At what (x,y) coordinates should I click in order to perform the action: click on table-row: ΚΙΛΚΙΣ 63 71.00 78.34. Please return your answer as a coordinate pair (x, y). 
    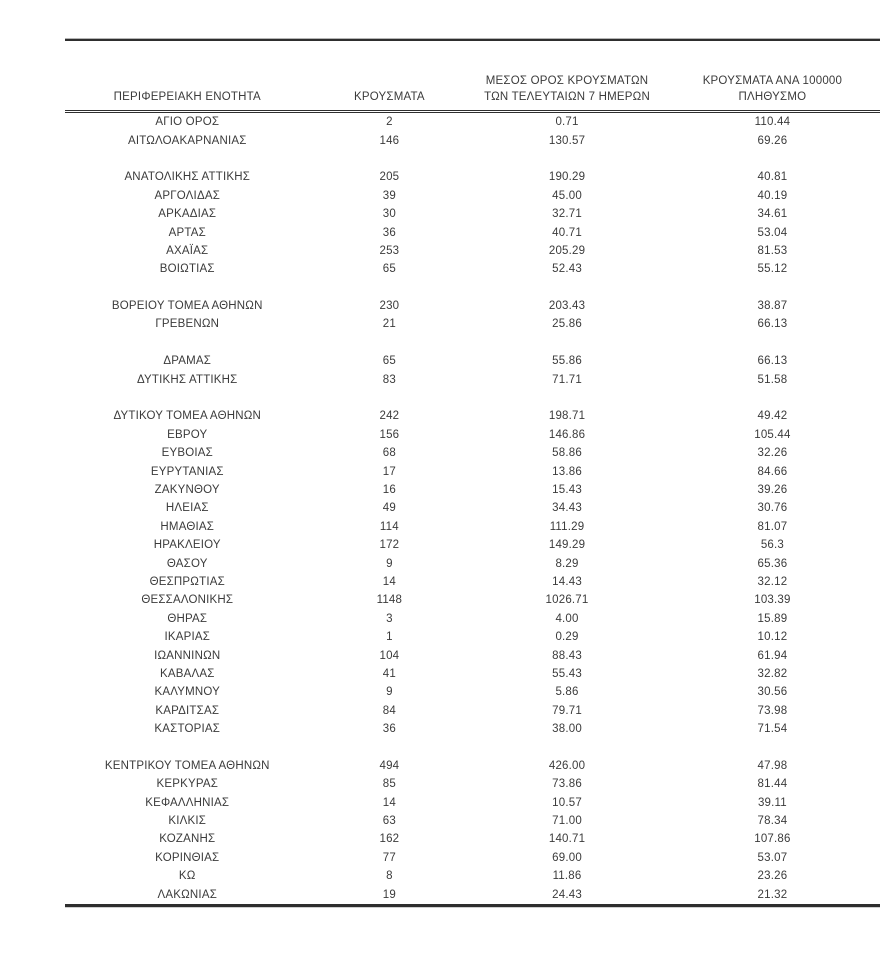
    Looking at the image, I should click on (472, 821).